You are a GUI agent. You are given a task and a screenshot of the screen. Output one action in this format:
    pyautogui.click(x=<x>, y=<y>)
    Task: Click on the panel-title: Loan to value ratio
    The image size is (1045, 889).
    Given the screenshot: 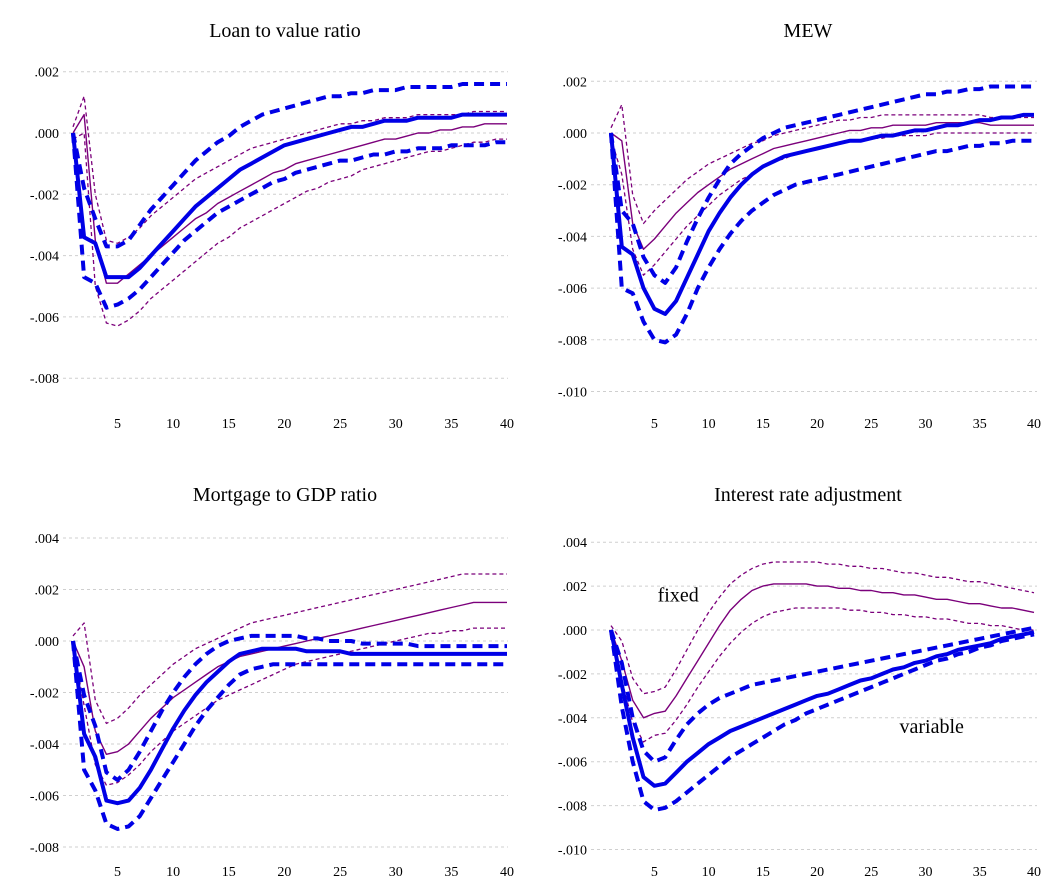 What is the action you would take?
    pyautogui.click(x=285, y=31)
    